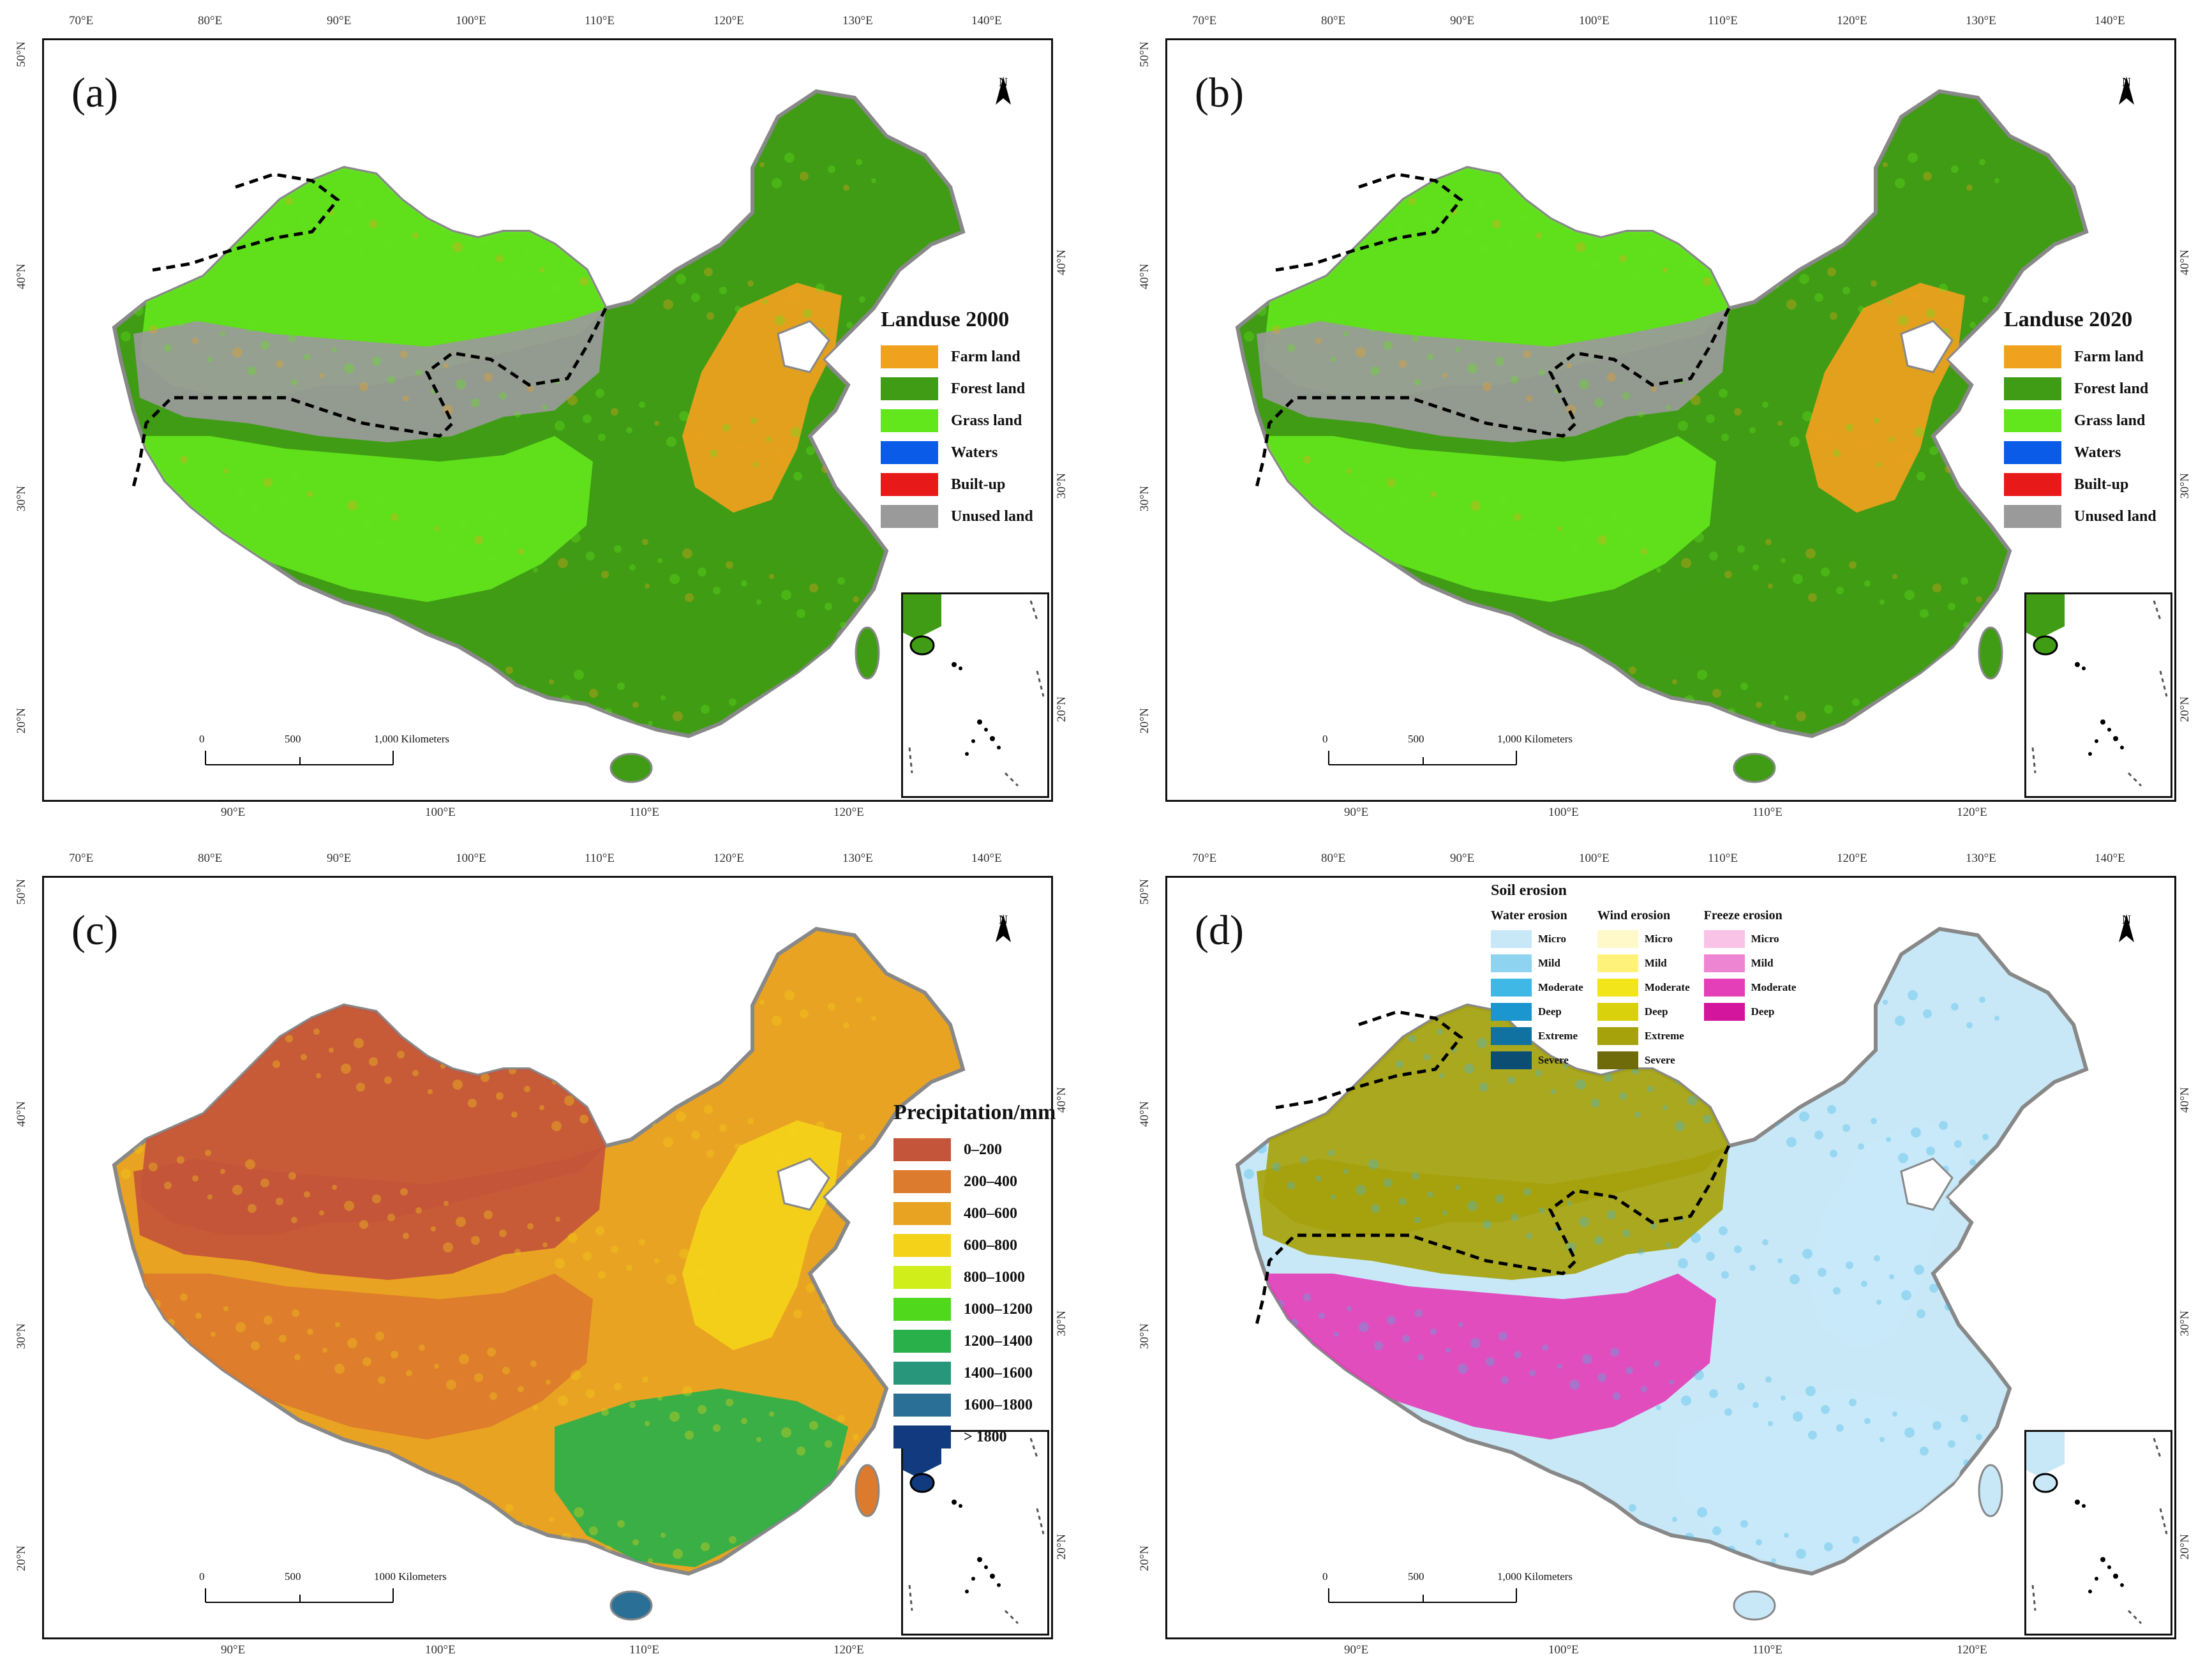 The image size is (2212, 1670). What do you see at coordinates (1659, 1060) in the screenshot?
I see `legend-label: Severe` at bounding box center [1659, 1060].